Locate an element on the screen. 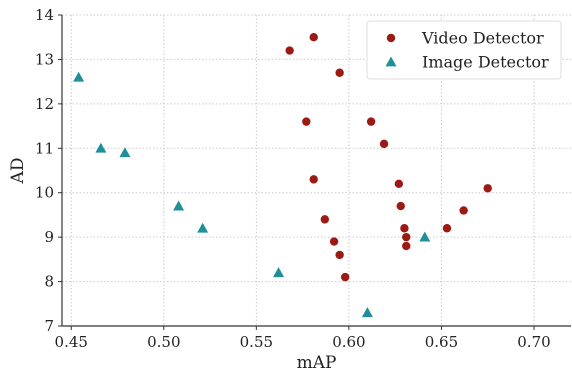  y-tick-label: 11 is located at coordinates (44, 148).